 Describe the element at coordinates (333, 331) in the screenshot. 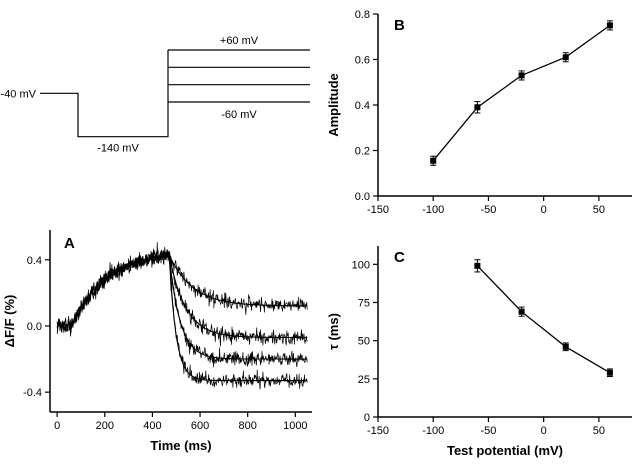

I see `svg-text: τ (ms)` at that location.